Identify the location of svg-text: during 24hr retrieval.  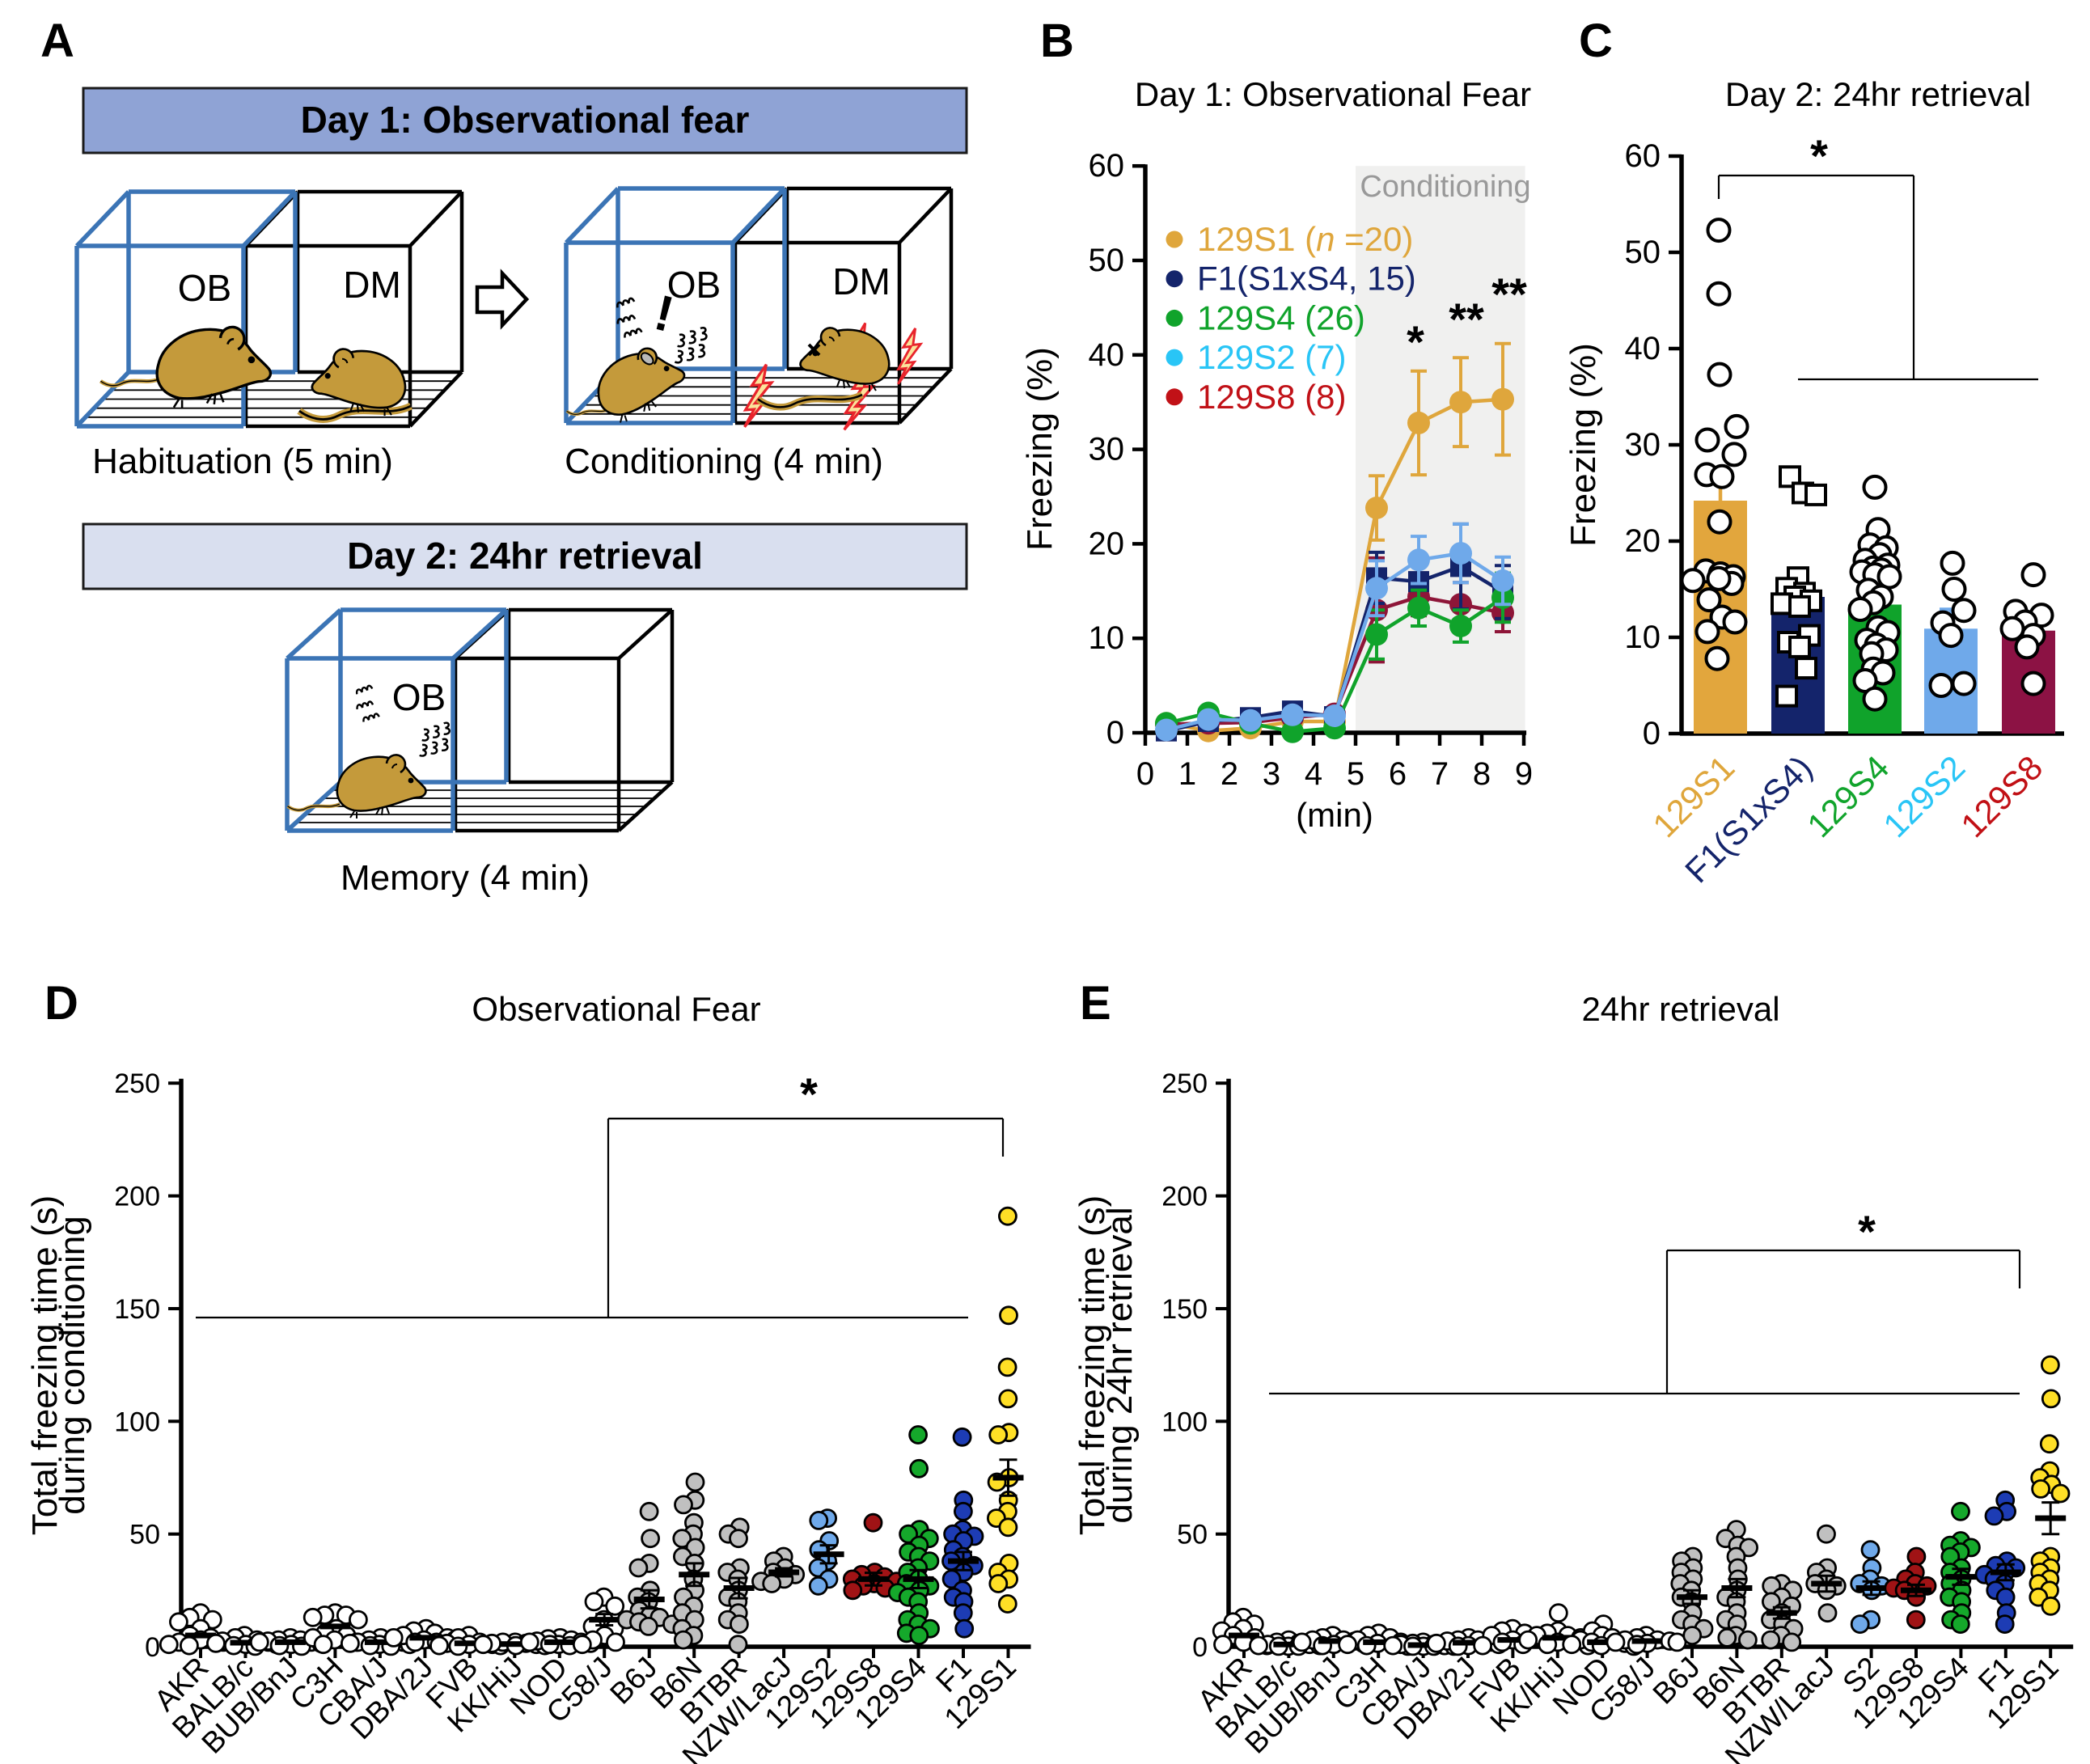
(1120, 1365).